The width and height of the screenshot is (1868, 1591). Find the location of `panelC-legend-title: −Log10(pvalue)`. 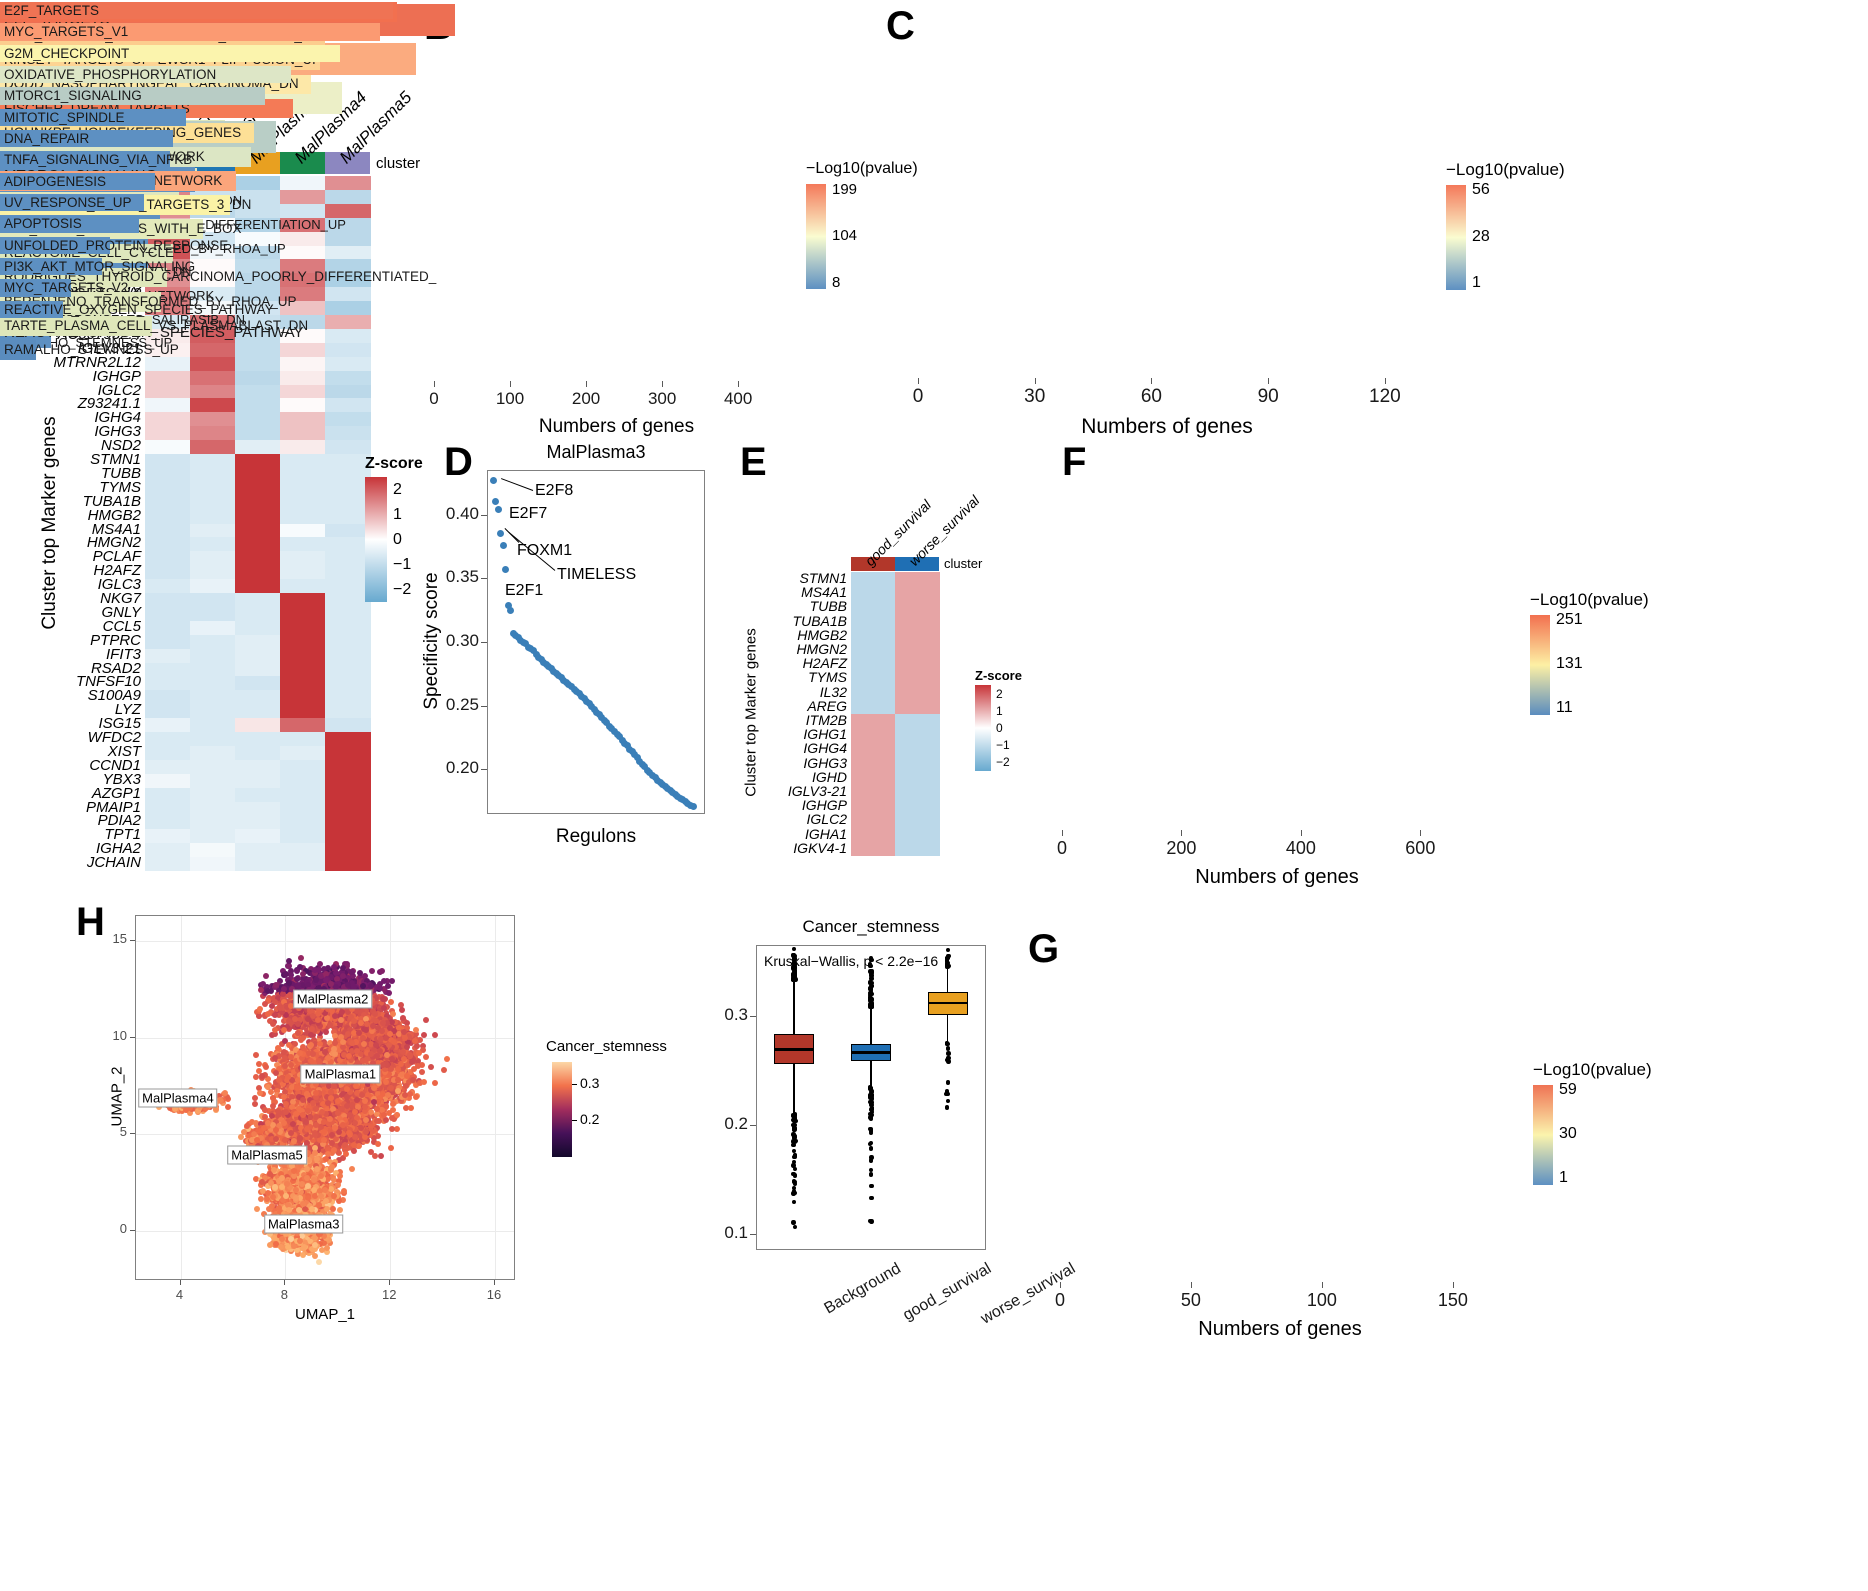

panelC-legend-title: −Log10(pvalue) is located at coordinates (1505, 169).